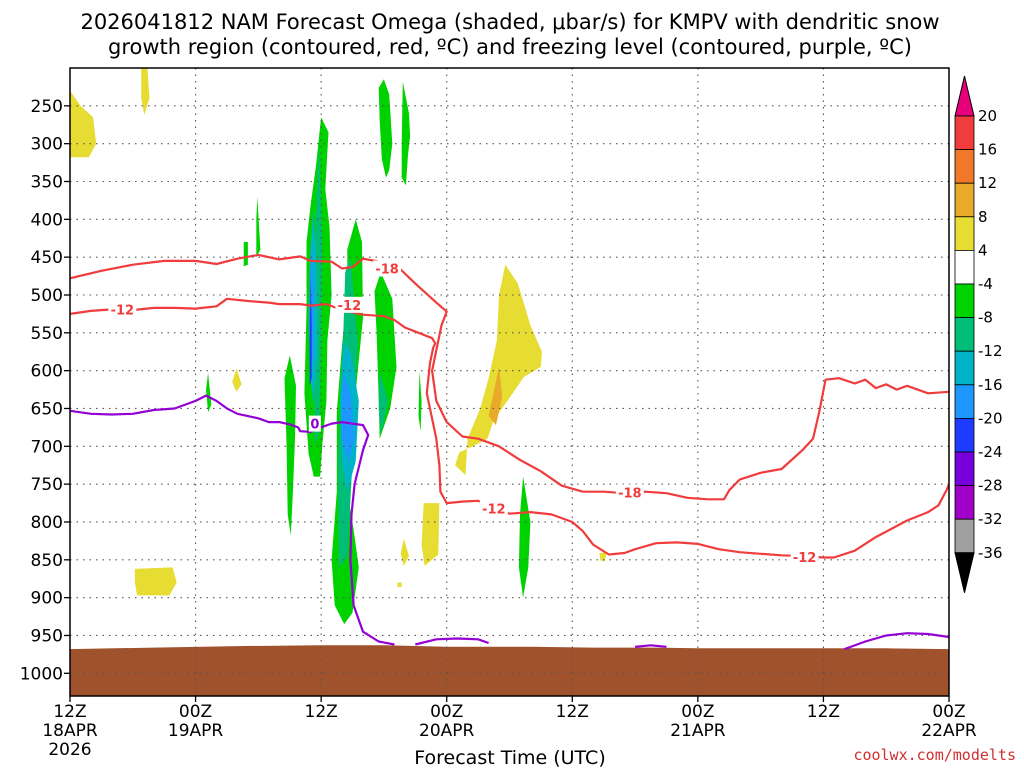 The image size is (1024, 768). I want to click on omega-colorbar: 20 16 12 8 4 -4 -8 -12 -16 -20 -24 -28 -32 -36, so click(978, 334).